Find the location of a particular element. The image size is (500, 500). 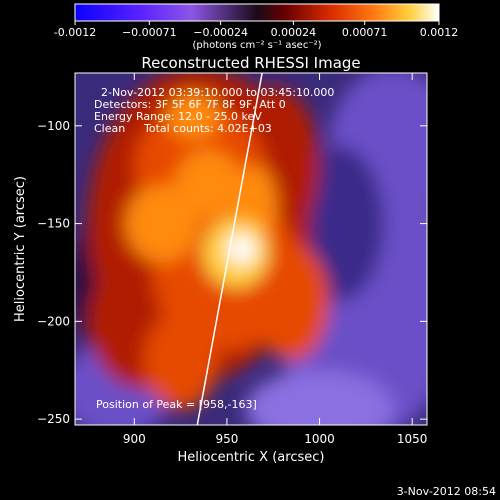

info-time: 2-Nov-2012 03:39:10.000 to 03:45:10.000 is located at coordinates (217, 92).